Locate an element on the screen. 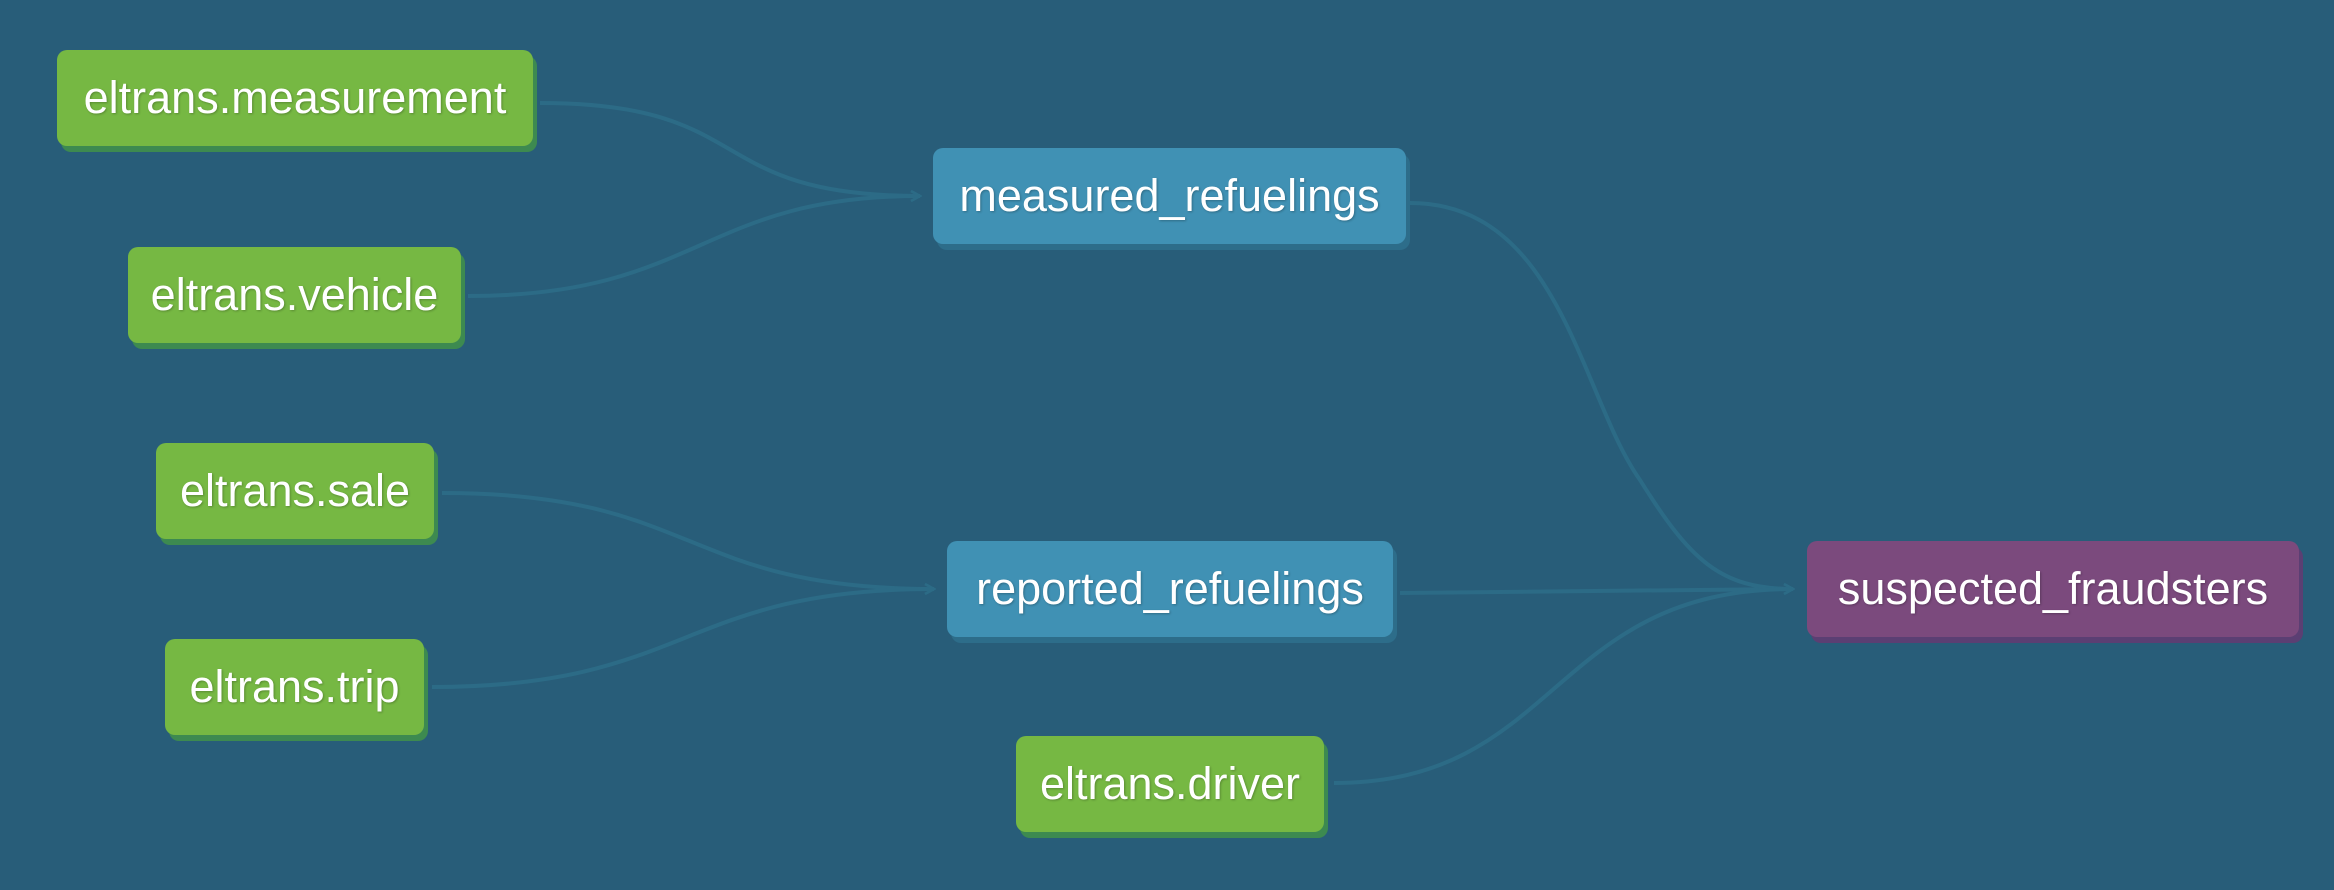 The height and width of the screenshot is (890, 2334). node-eltrans-trip: eltrans.trip is located at coordinates (294, 687).